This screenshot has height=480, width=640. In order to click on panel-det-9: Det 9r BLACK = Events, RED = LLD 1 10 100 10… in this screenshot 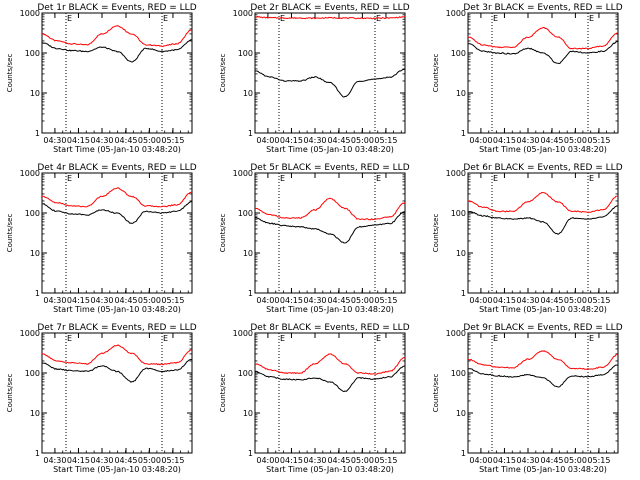, I will do `click(527, 398)`.